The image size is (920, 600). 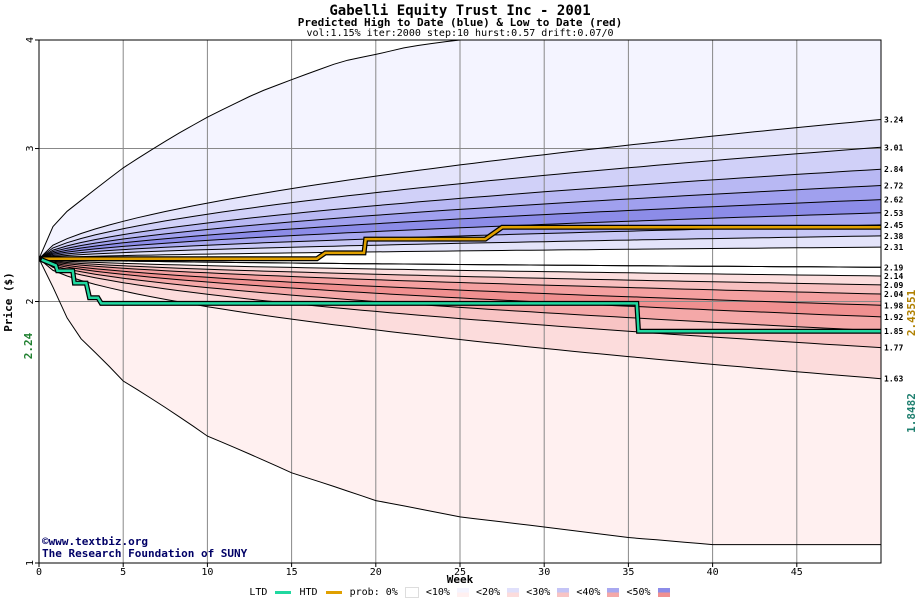 I want to click on ltd-final-label: 1.8482, so click(x=911, y=413).